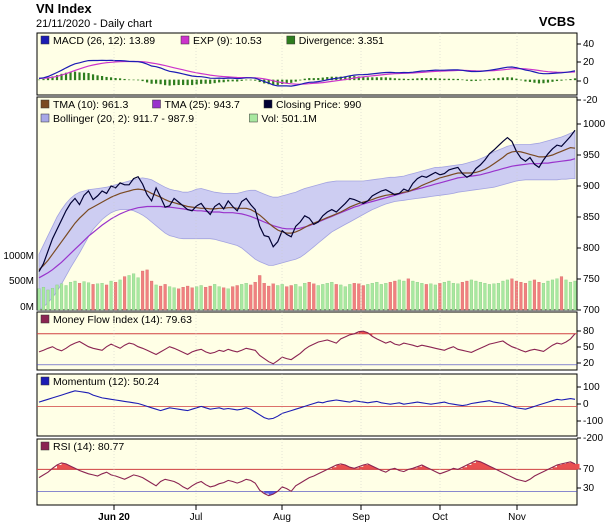 The width and height of the screenshot is (609, 525). I want to click on x-tick-label: Aug, so click(282, 517).